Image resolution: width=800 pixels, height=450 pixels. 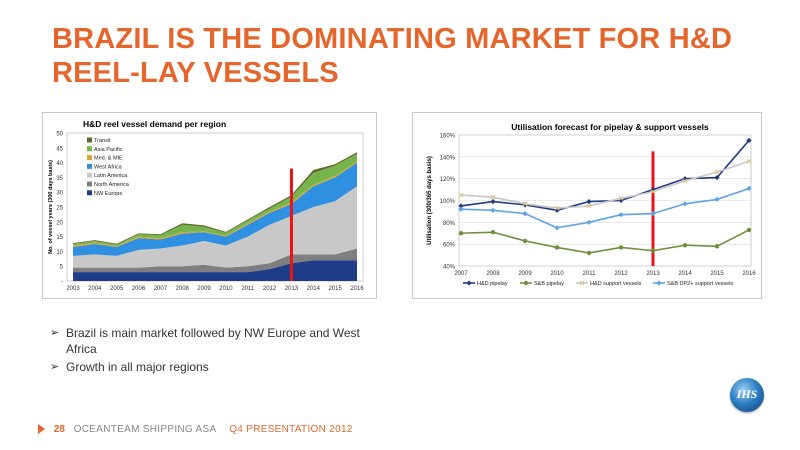 I want to click on y-tick-label: 35, so click(x=59, y=179).